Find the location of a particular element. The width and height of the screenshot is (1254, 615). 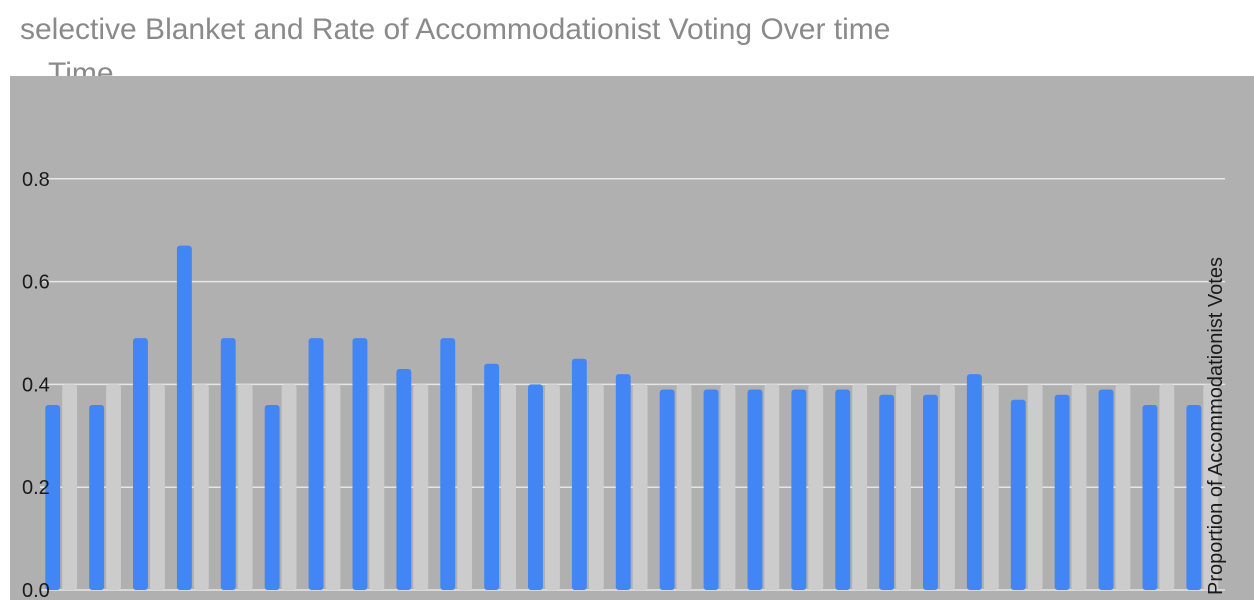

y-axis-label: Proportion of Accommodationist Votes is located at coordinates (1216, 426).